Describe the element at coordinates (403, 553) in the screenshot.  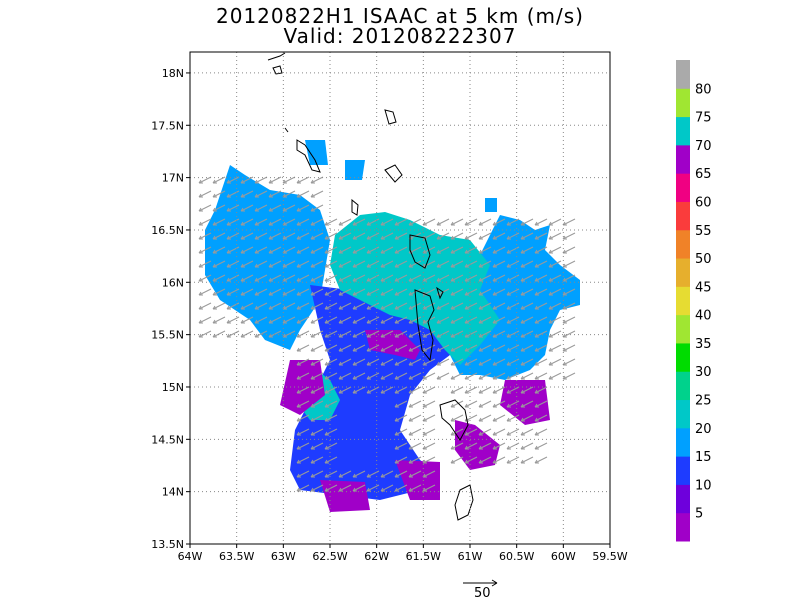
I see `x-axis: 64W 63.5W 63W 62.5W 62W 61.5W 61W 60.5W 60W 59.5W` at that location.